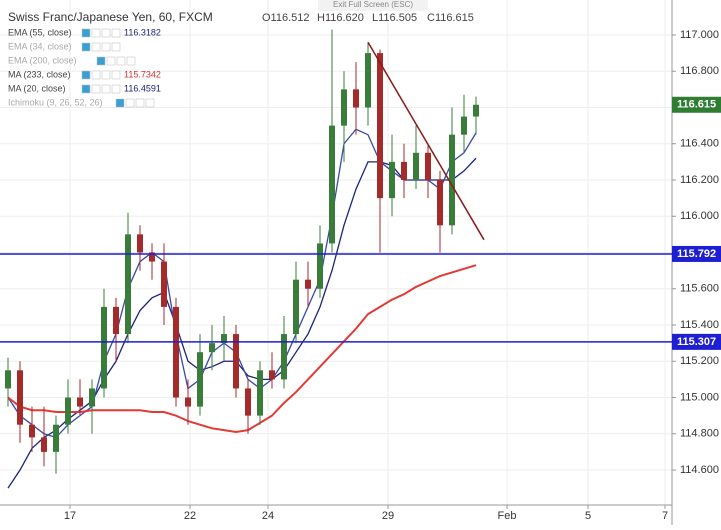  I want to click on y-tick-label: 116.800, so click(699, 71).